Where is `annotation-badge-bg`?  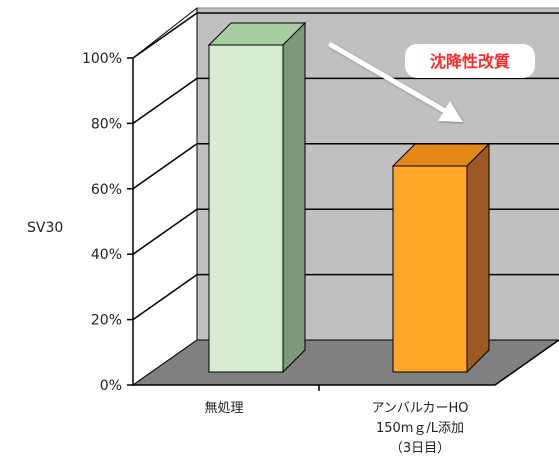 annotation-badge-bg is located at coordinates (470, 61).